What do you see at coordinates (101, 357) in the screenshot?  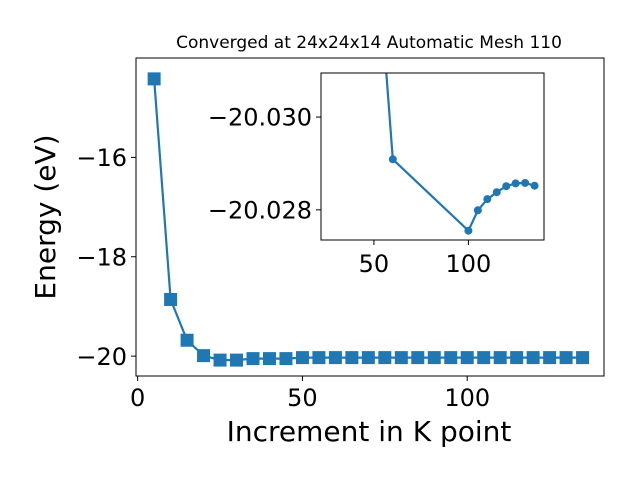 I see `y-tick-label: −20` at bounding box center [101, 357].